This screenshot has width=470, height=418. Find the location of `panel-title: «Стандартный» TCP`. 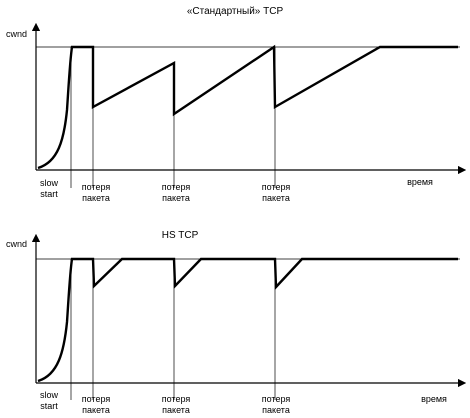

panel-title: «Стандартный» TCP is located at coordinates (235, 11).